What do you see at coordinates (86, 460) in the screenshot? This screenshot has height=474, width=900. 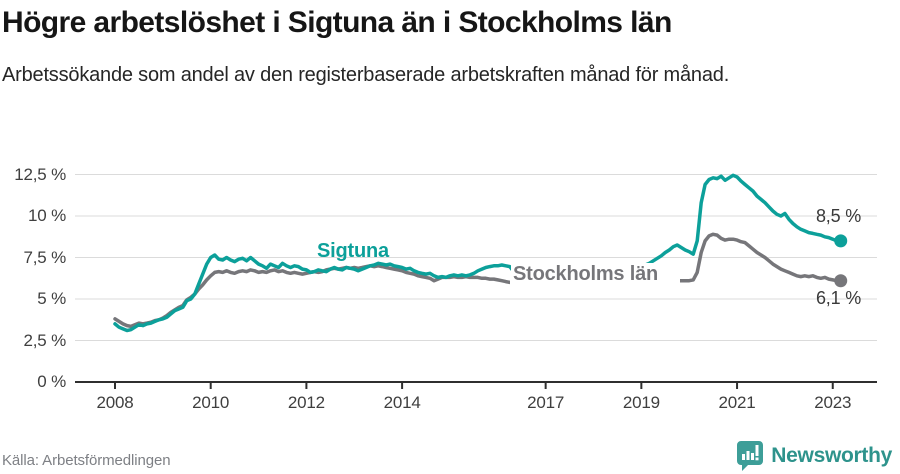 I see `source-attribution: Källa: Arbetsförmedlingen` at bounding box center [86, 460].